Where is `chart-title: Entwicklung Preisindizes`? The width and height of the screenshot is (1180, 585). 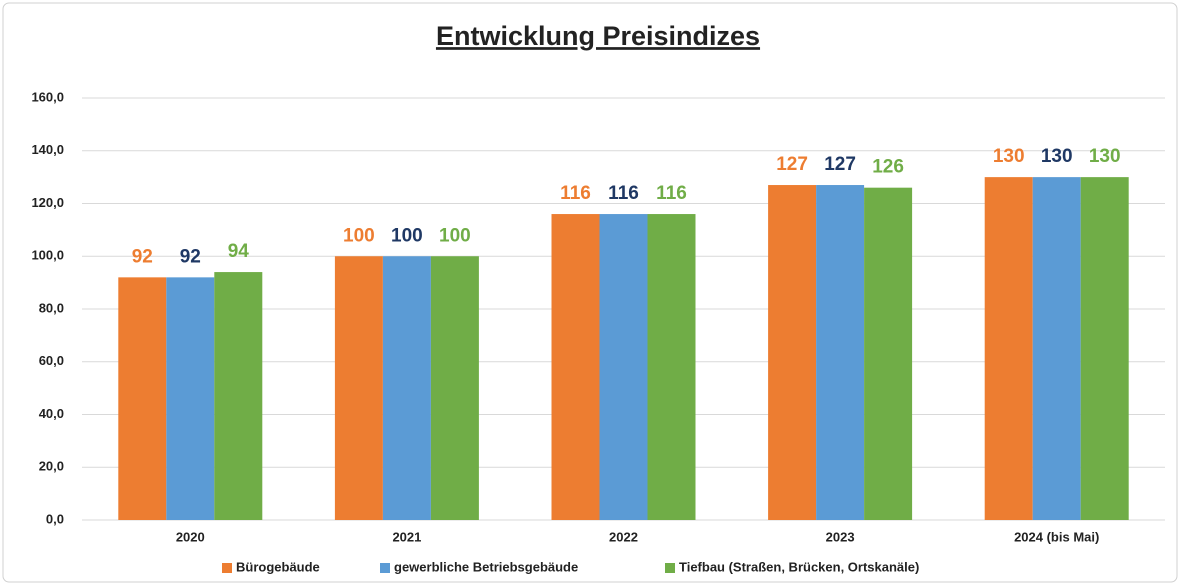 chart-title: Entwicklung Preisindizes is located at coordinates (598, 36).